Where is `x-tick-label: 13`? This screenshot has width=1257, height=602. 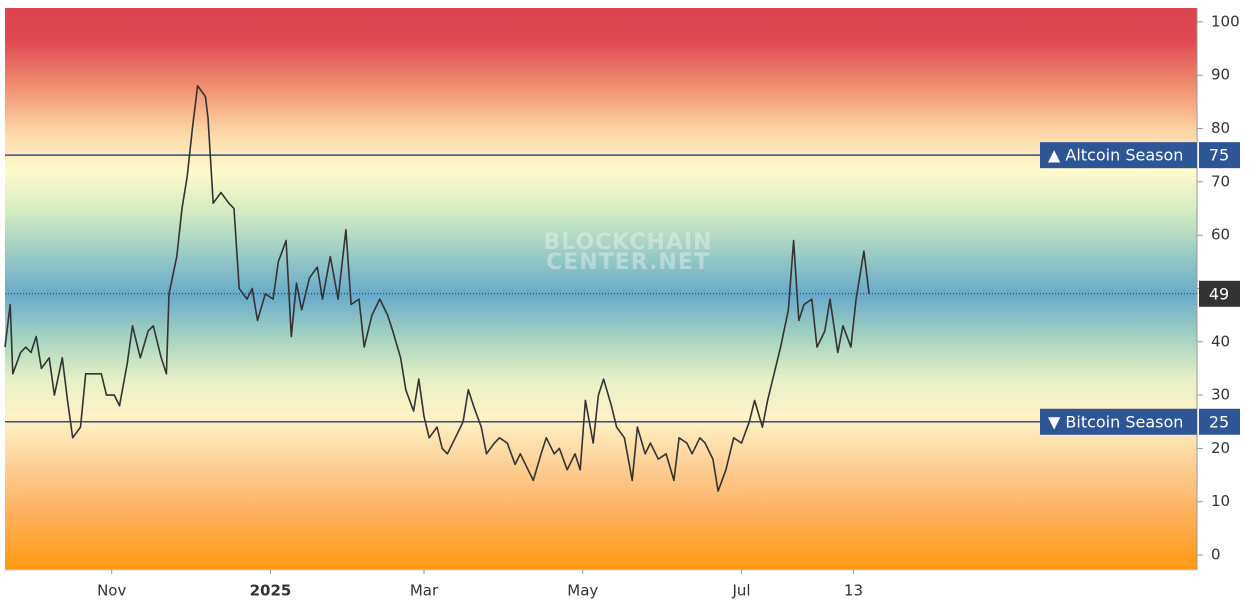
x-tick-label: 13 is located at coordinates (853, 591).